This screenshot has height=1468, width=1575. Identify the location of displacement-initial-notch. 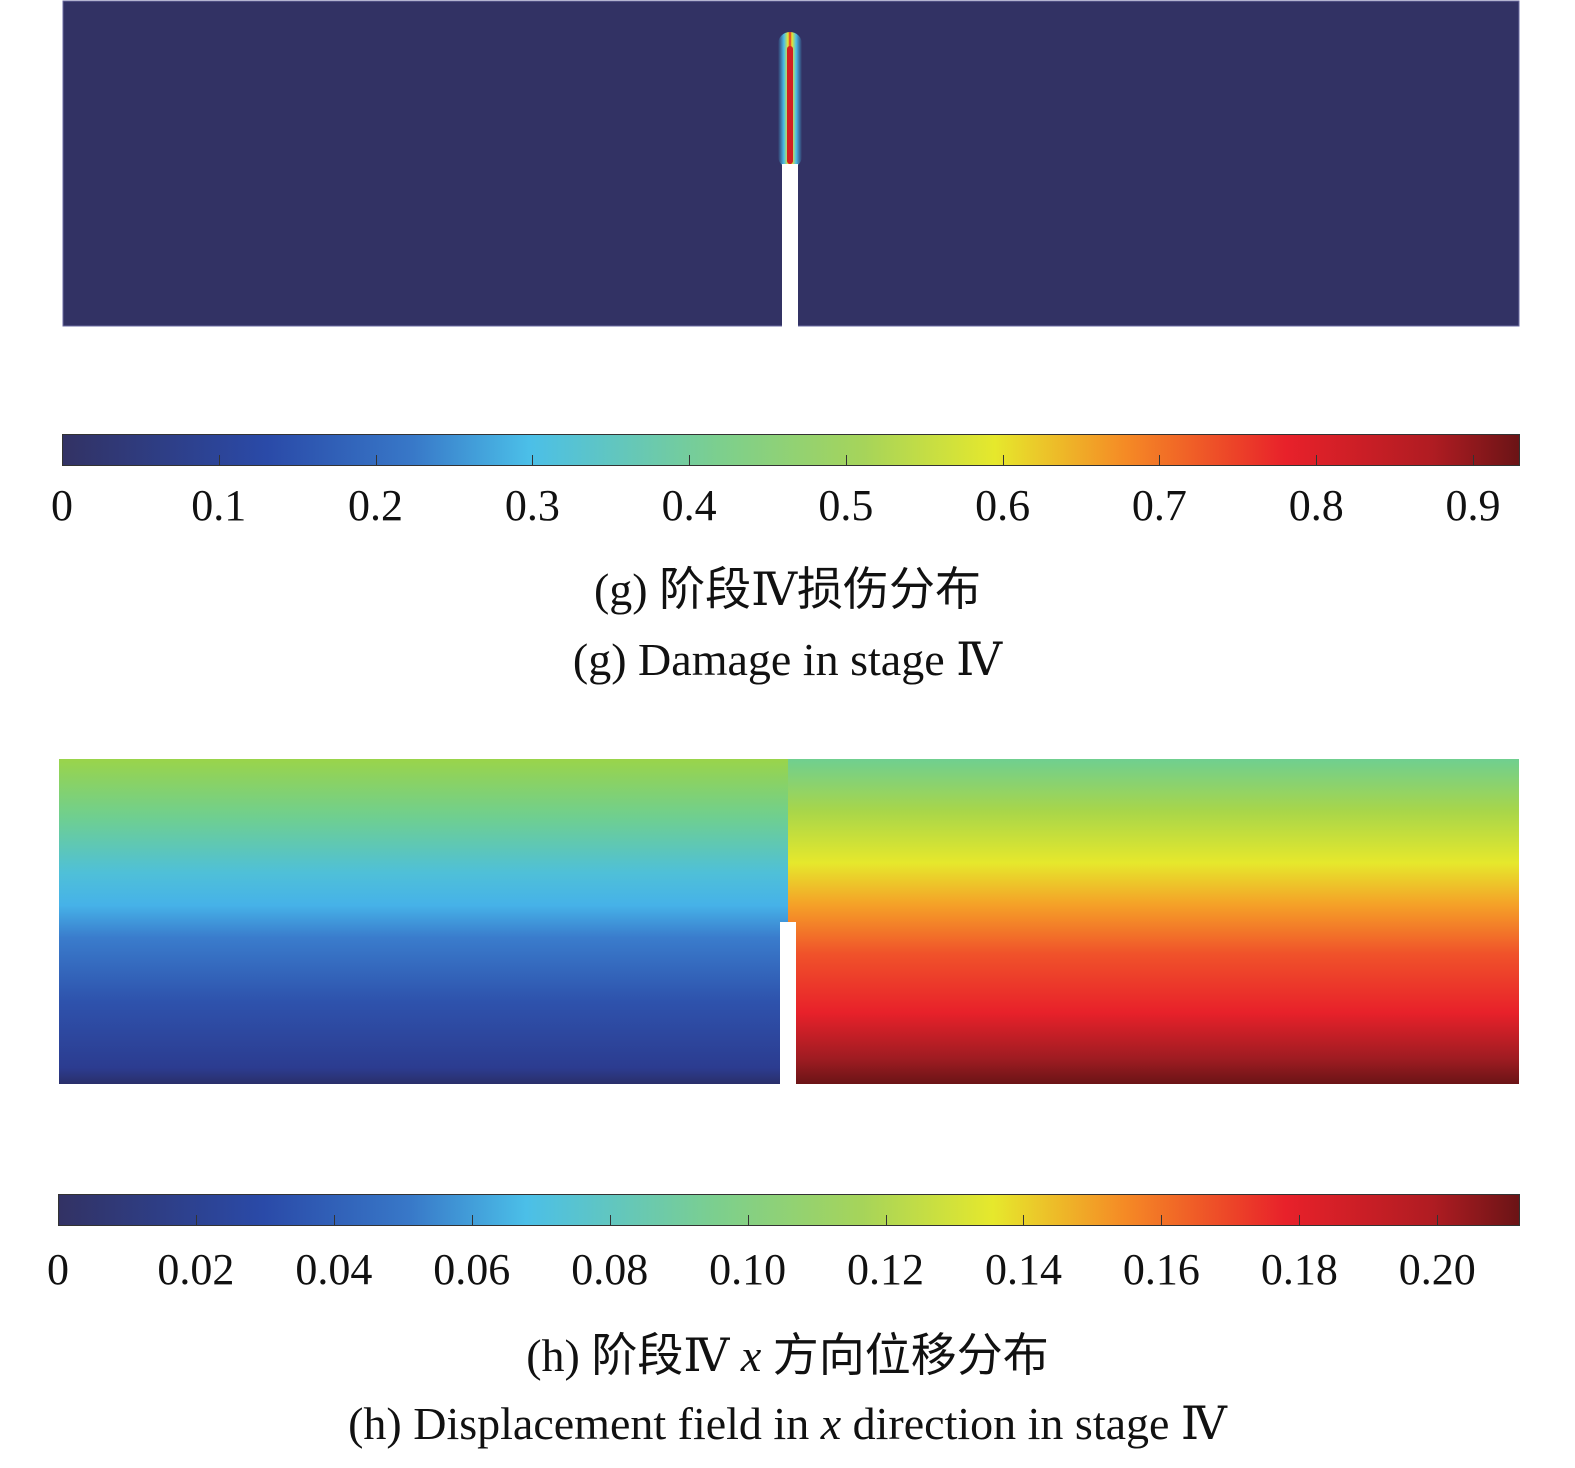
(788, 1004).